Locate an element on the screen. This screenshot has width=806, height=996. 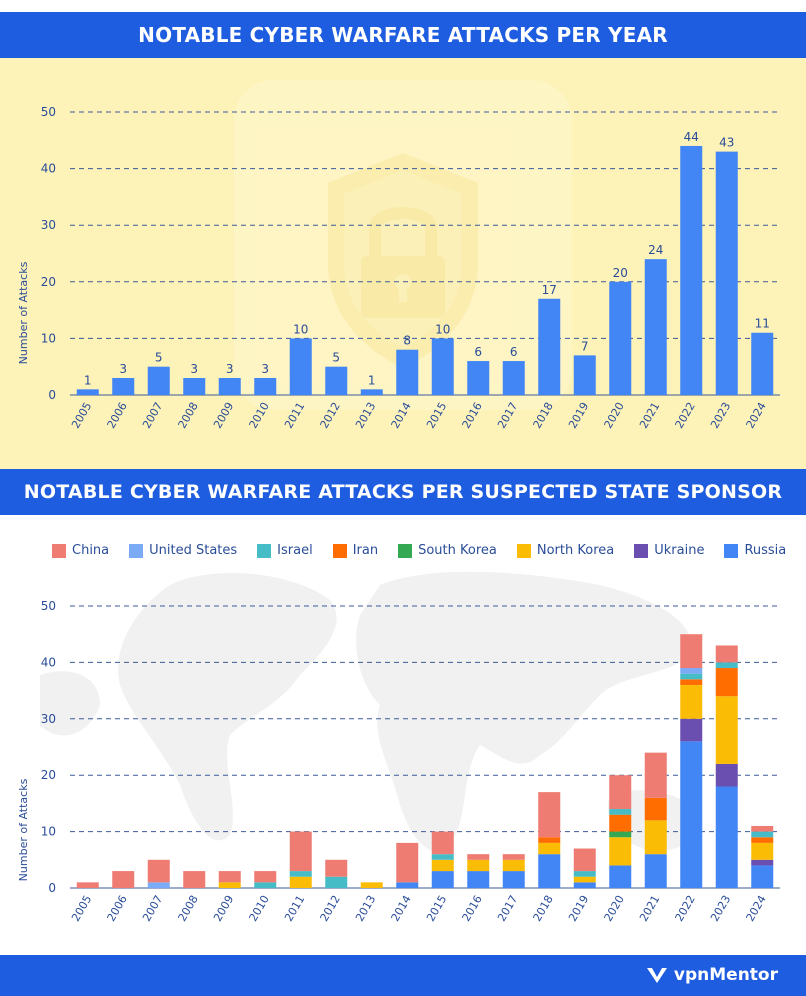
x-tick-label: 2011 is located at coordinates (294, 908).